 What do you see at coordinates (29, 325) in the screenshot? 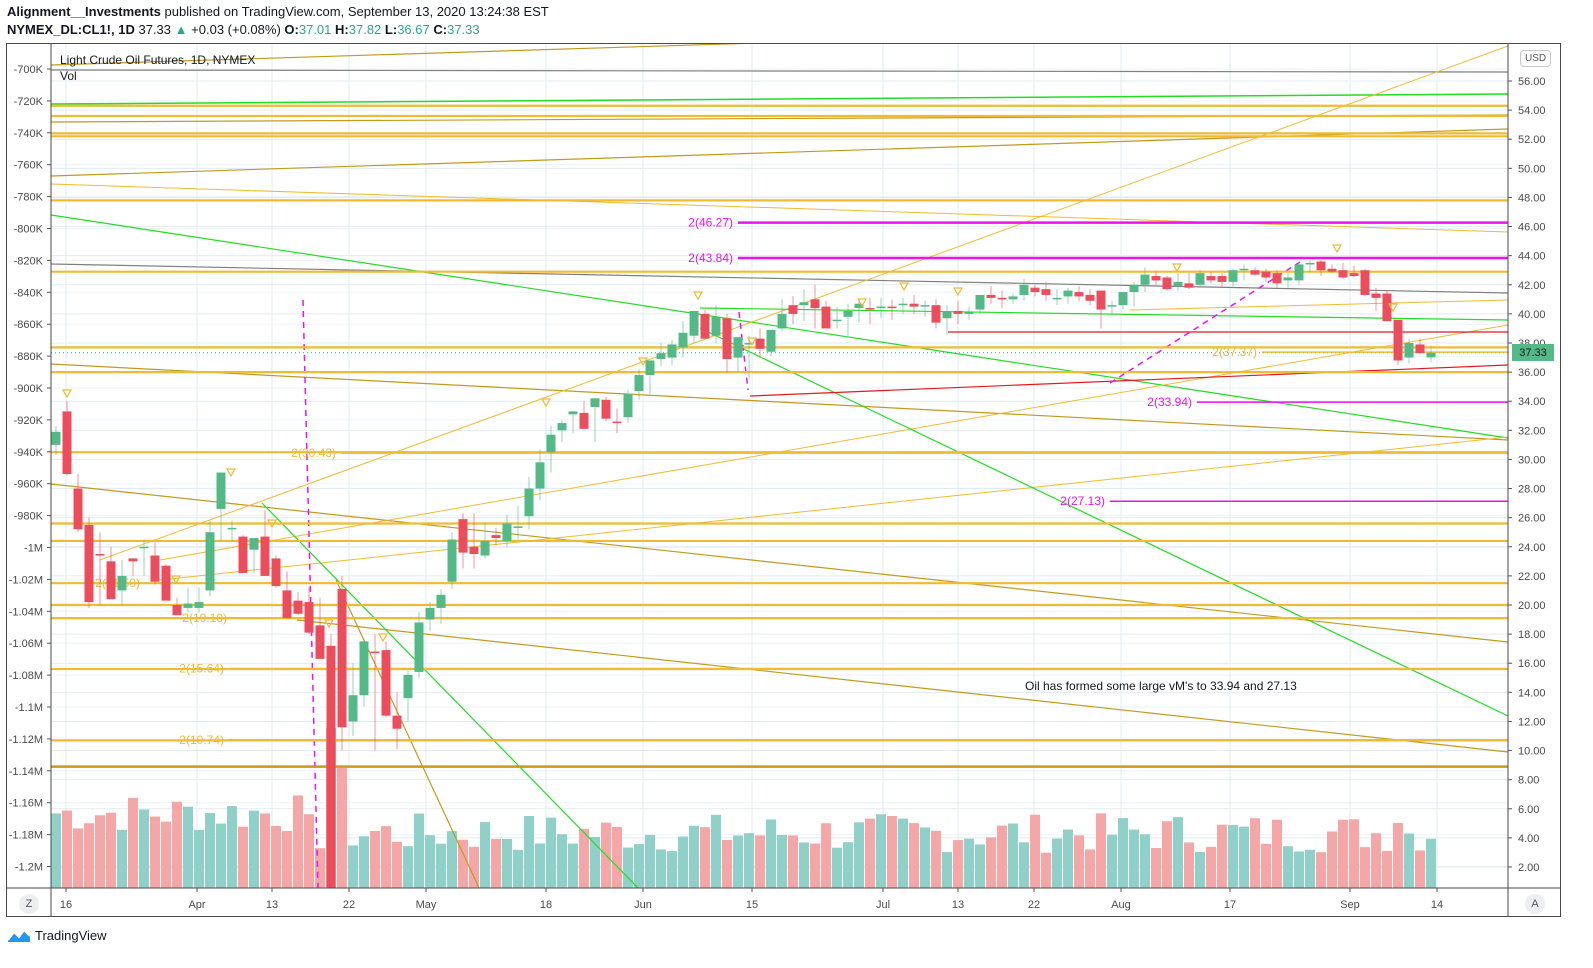
I see `volume-axis-tick: -860K` at bounding box center [29, 325].